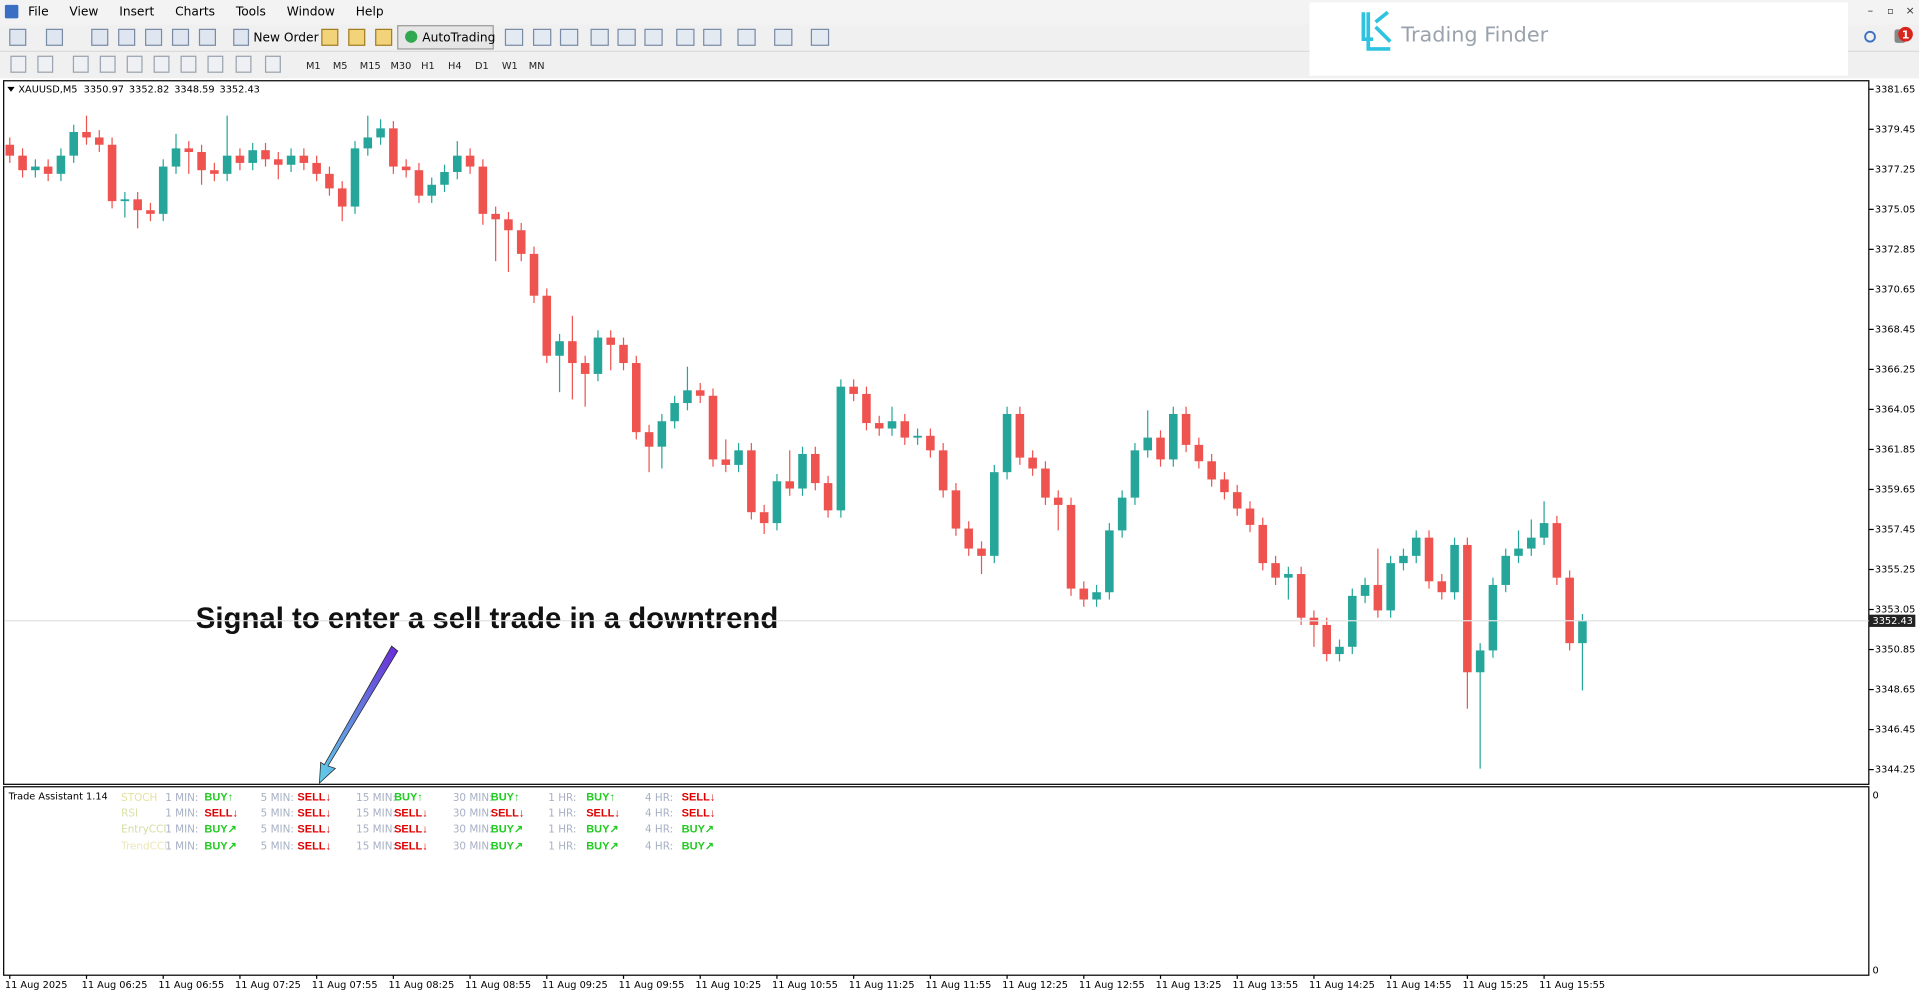 Image resolution: width=1919 pixels, height=996 pixels. What do you see at coordinates (1895, 89) in the screenshot?
I see `y-tick-label: 3381.65` at bounding box center [1895, 89].